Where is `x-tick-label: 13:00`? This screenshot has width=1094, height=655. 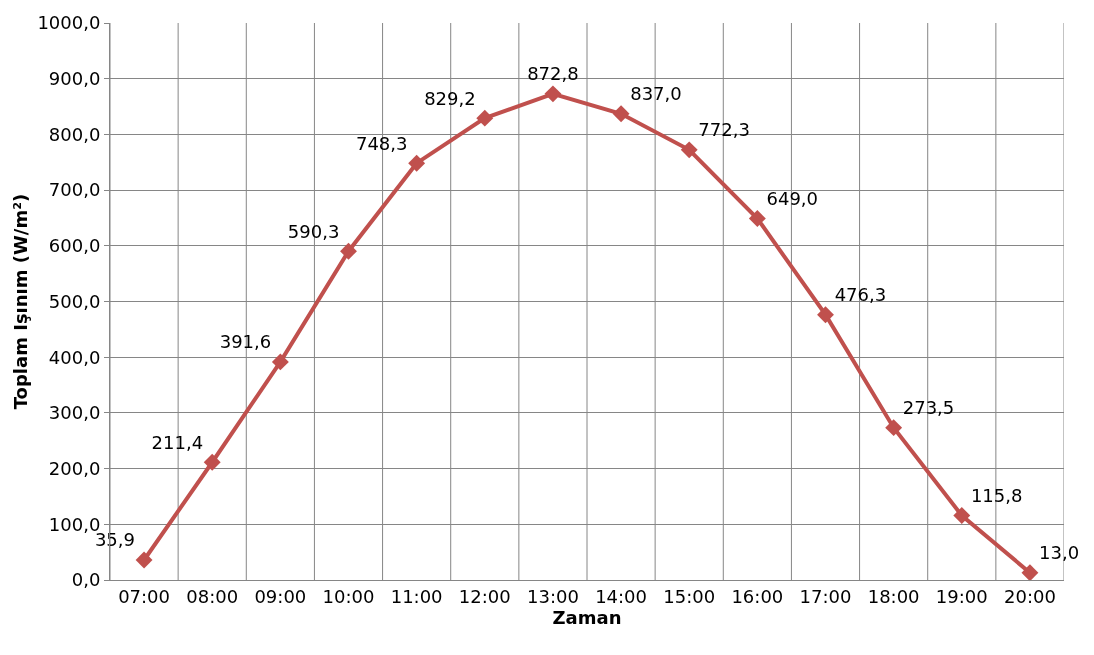
x-tick-label: 13:00 is located at coordinates (552, 596).